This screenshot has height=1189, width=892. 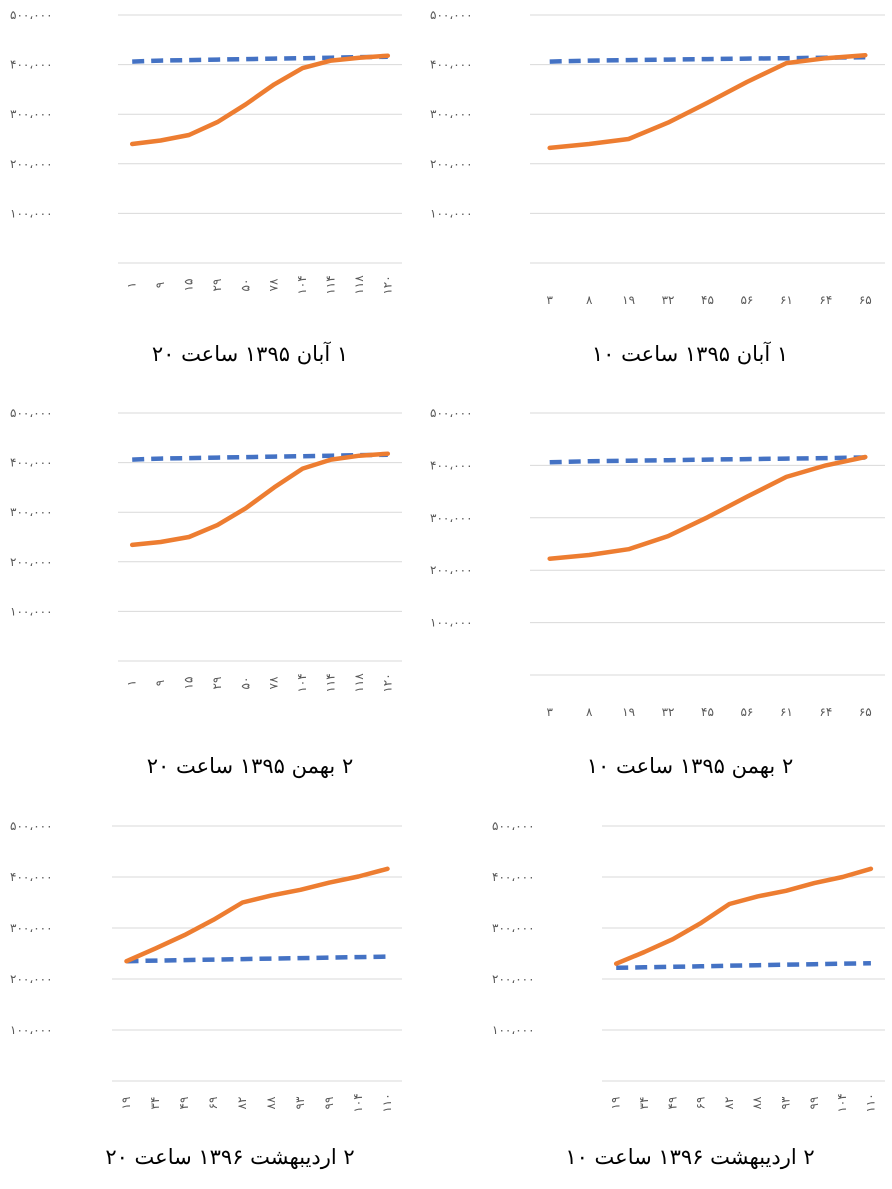 I want to click on chart-title: ۲ اردیبهشت ۱۳۹۶ ساعت ۱۰, so click(x=690, y=1157).